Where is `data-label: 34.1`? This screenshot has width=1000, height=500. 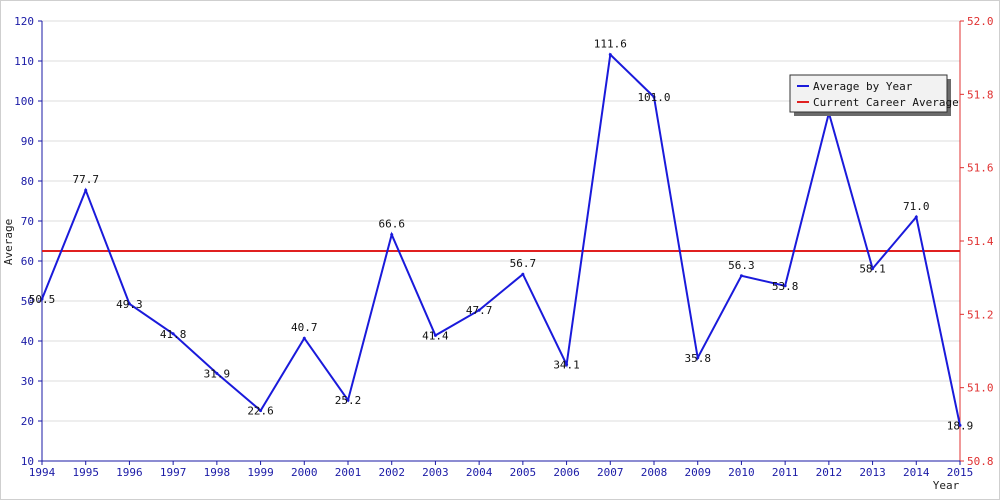
data-label: 34.1 is located at coordinates (566, 365).